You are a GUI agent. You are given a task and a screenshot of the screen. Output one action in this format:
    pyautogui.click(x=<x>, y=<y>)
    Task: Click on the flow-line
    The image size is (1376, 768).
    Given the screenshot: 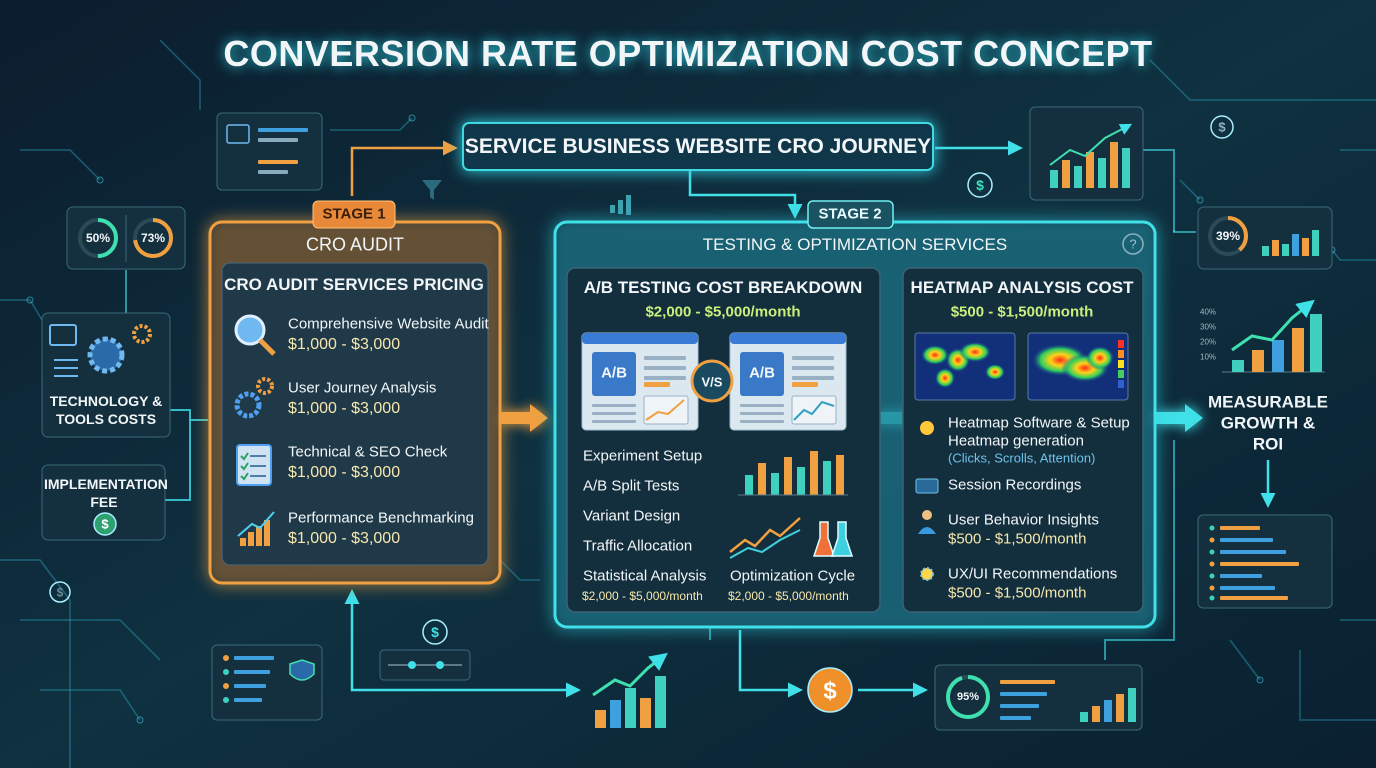 What is the action you would take?
    pyautogui.click(x=178, y=460)
    